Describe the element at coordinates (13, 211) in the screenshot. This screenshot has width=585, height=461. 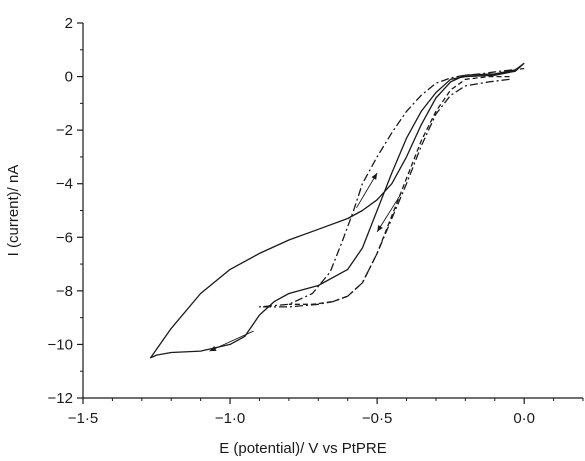
I see `y-axis-label: I (current)/ nA` at that location.